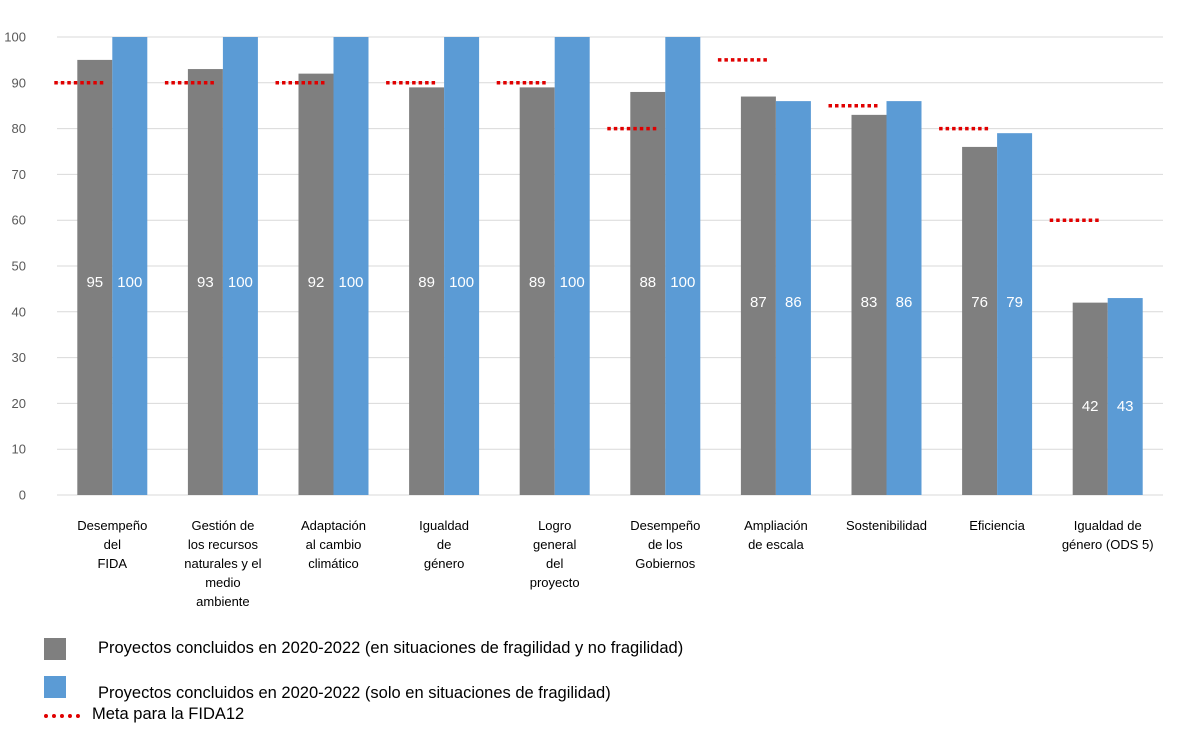 This screenshot has height=736, width=1182. Describe the element at coordinates (333, 544) in the screenshot. I see `category-label: Adaptación al cambio climático` at that location.